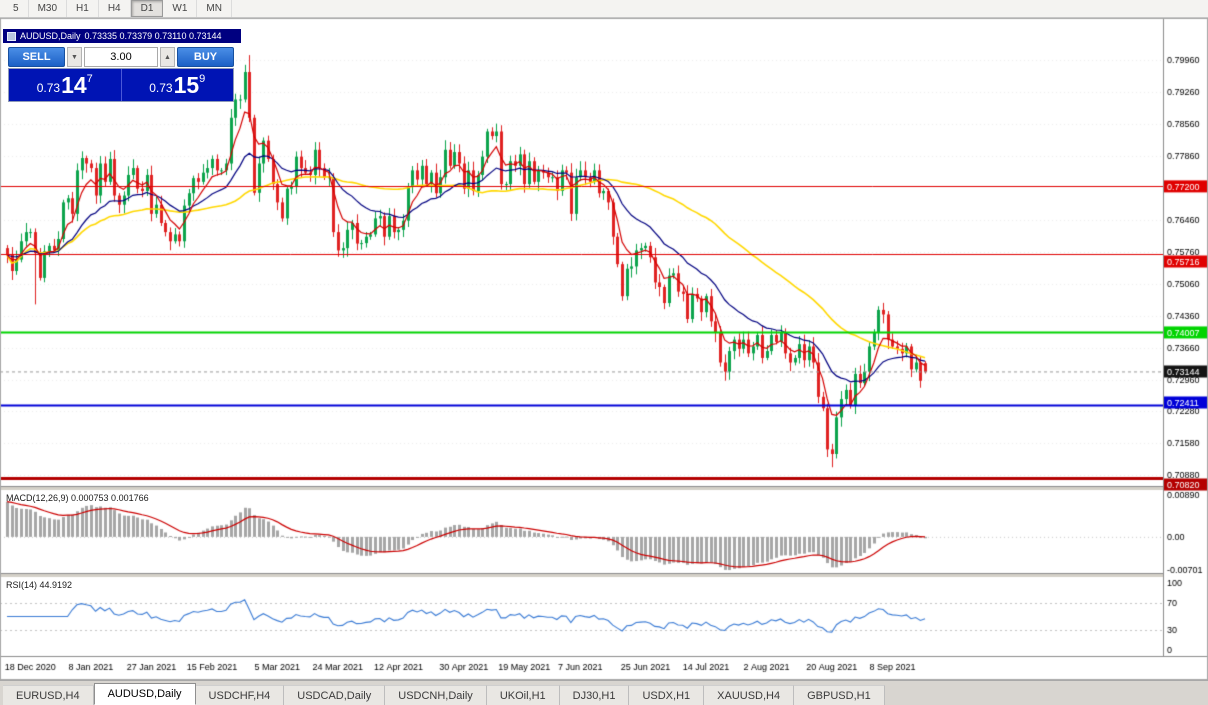 This screenshot has height=705, width=1208. Describe the element at coordinates (167, 57) in the screenshot. I see `volume-increase-button: ▲` at that location.